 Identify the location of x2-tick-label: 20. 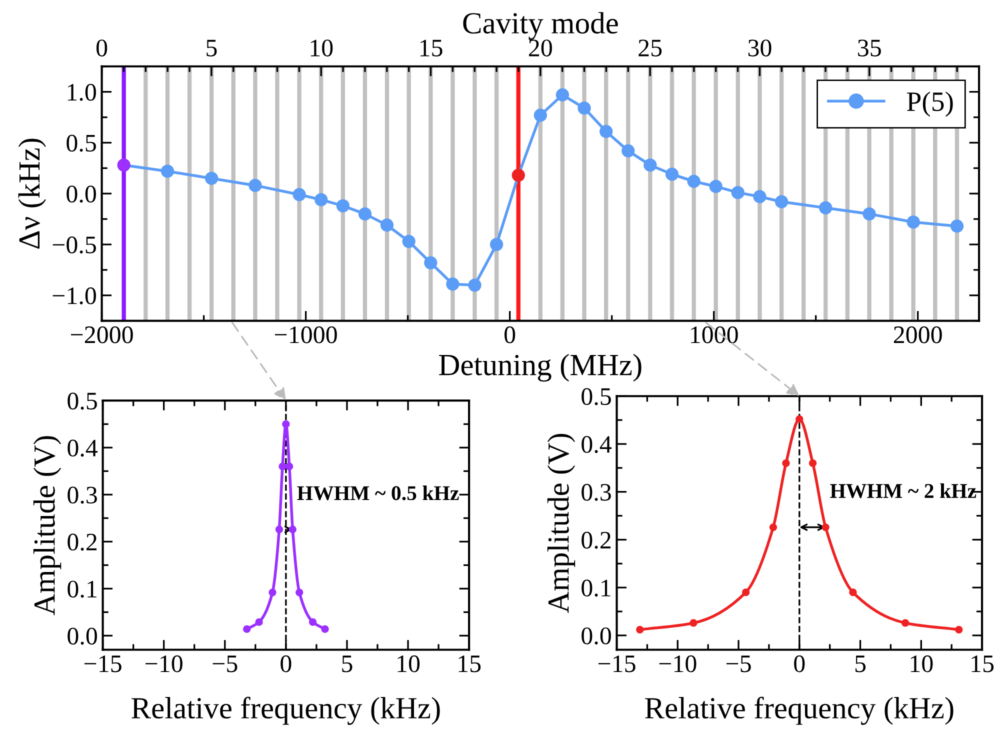
(540, 48).